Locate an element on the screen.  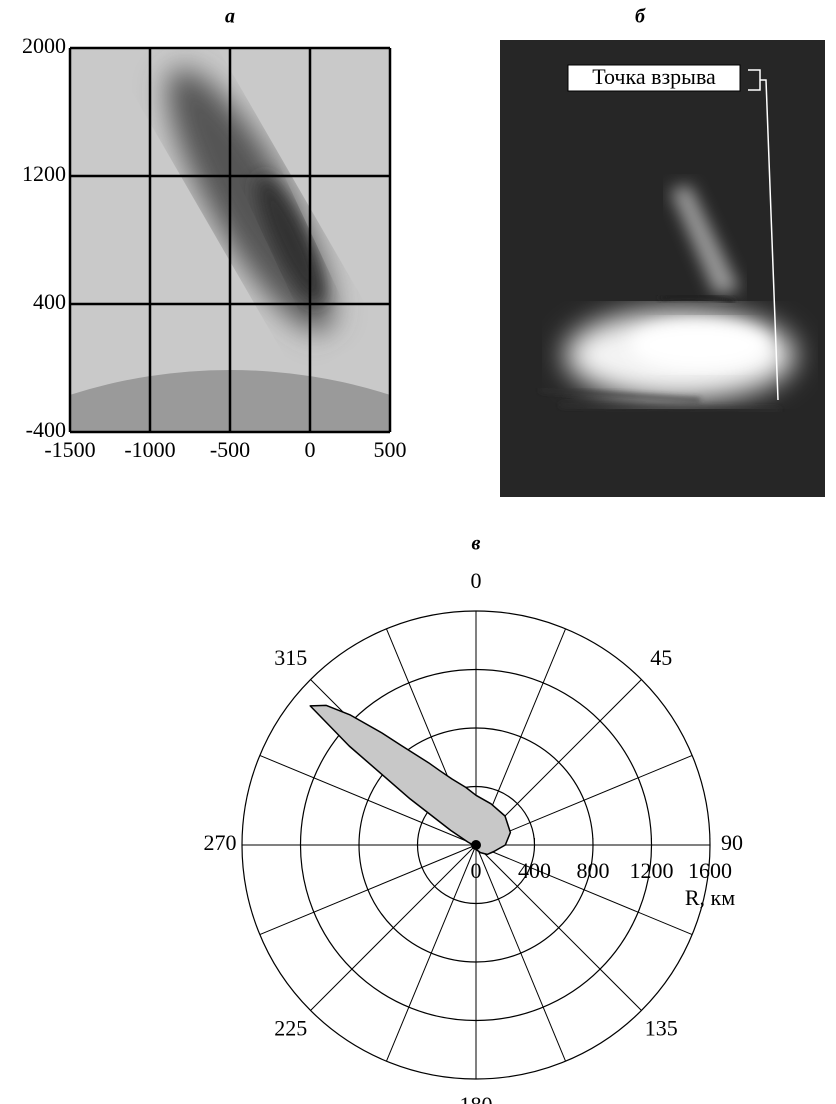
lobe is located at coordinates (410, 780).